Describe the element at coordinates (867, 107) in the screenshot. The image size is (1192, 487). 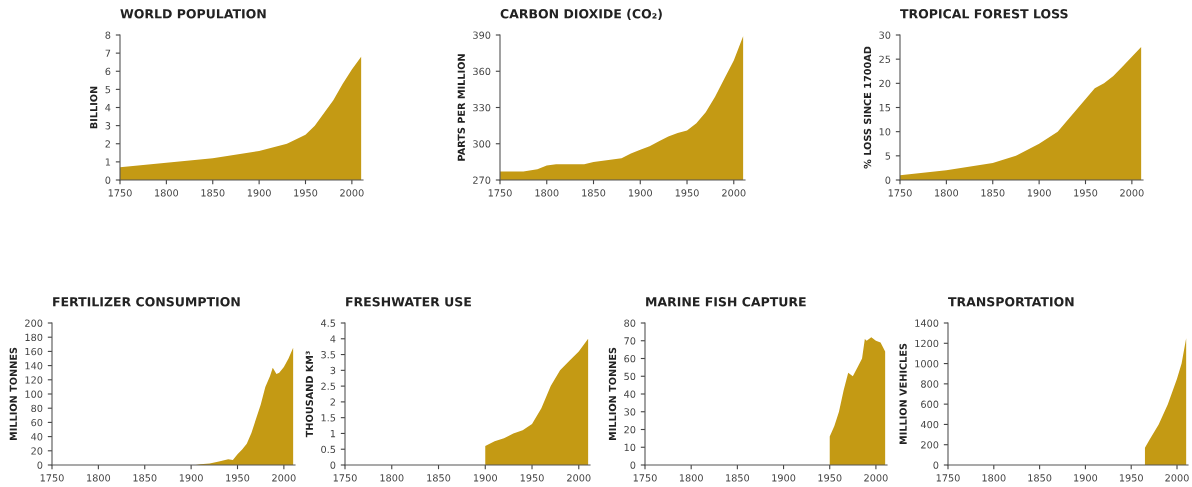
I see `y-axis-title: % LOSS SINCE 1700AD` at that location.